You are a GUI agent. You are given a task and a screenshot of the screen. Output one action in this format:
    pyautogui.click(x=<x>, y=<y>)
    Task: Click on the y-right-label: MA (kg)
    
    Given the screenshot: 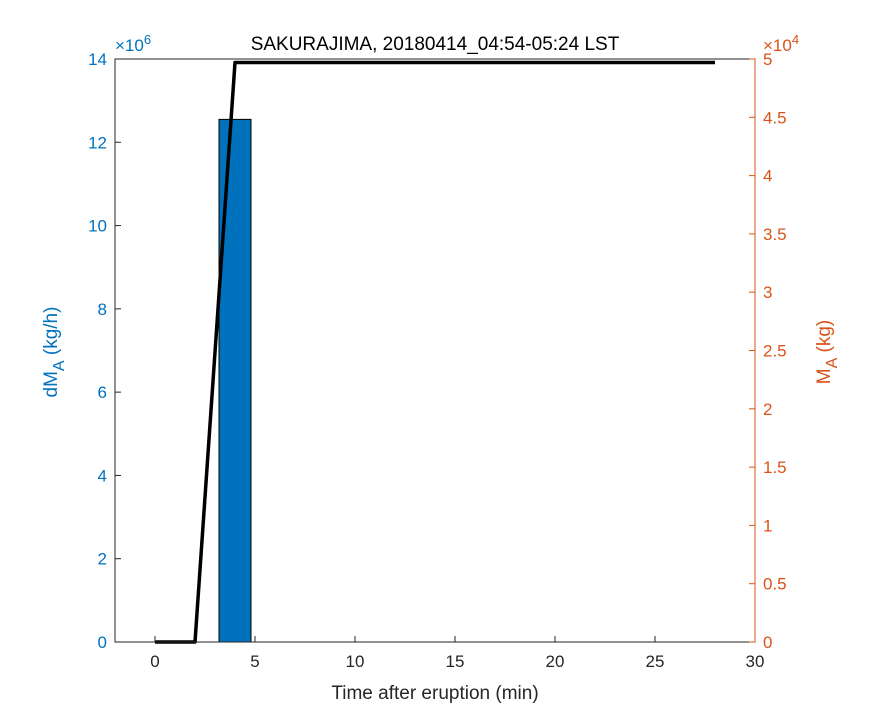 What is the action you would take?
    pyautogui.click(x=827, y=352)
    